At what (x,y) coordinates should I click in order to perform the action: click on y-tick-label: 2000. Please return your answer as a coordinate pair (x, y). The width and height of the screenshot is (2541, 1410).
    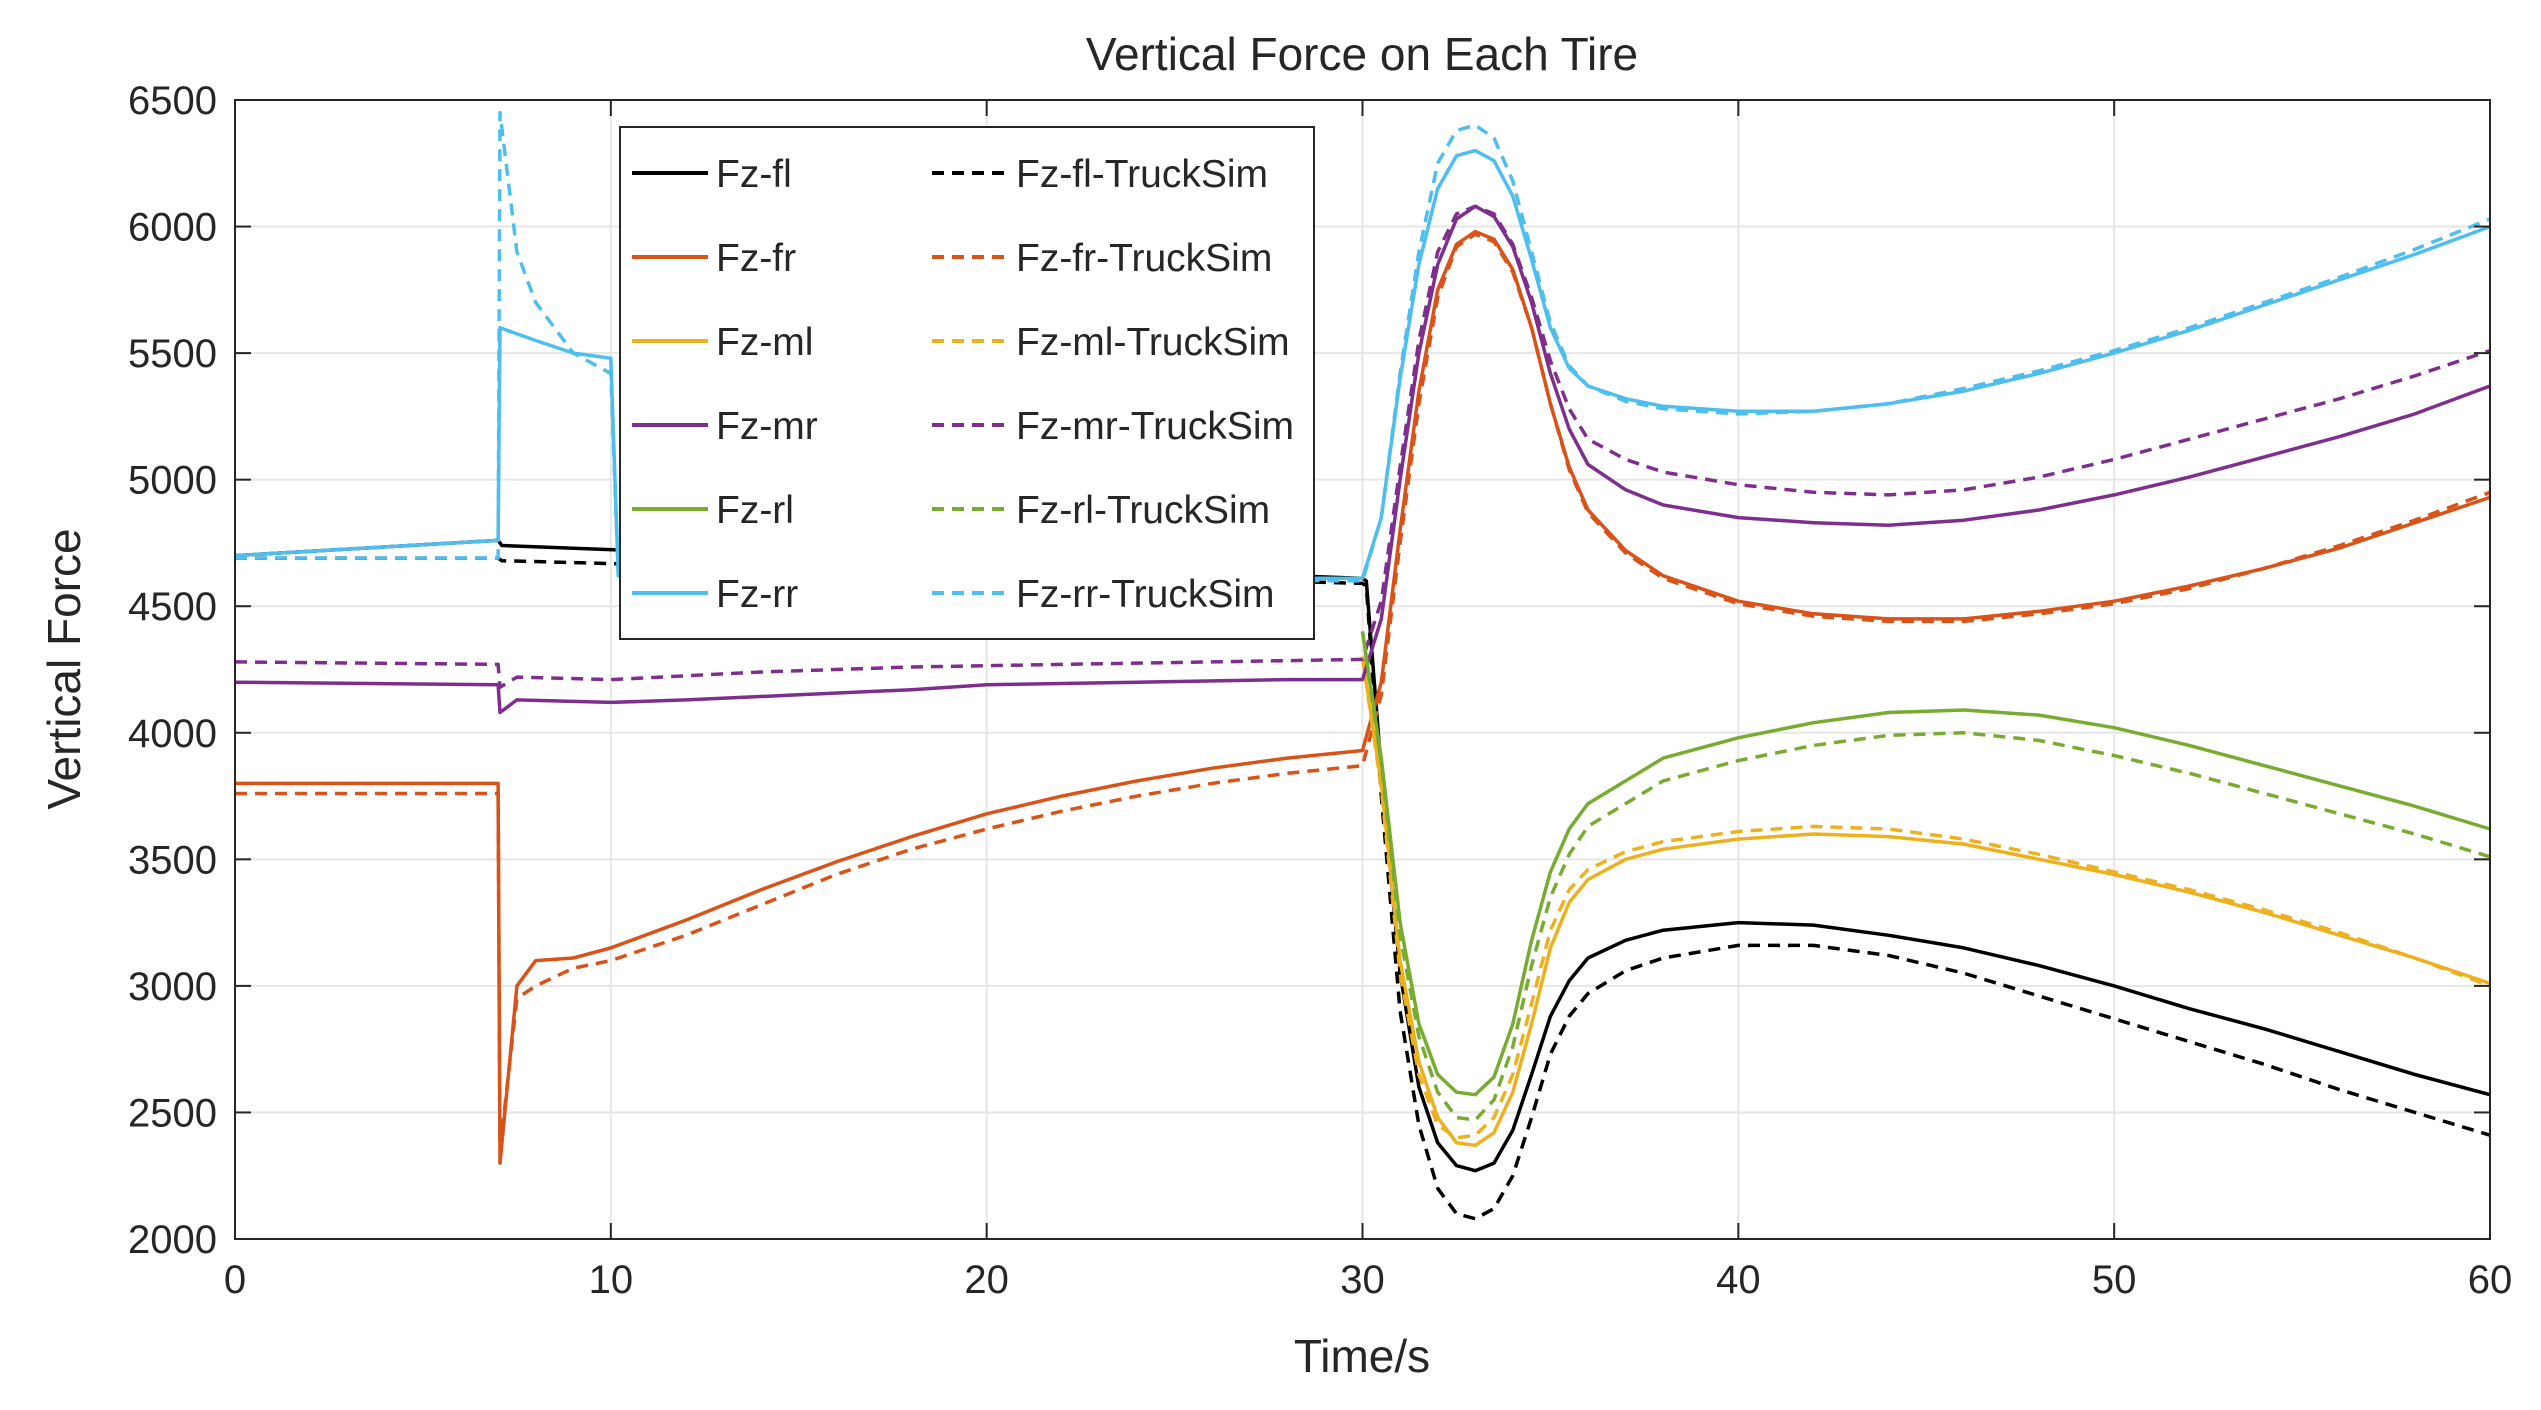
    Looking at the image, I should click on (172, 1240).